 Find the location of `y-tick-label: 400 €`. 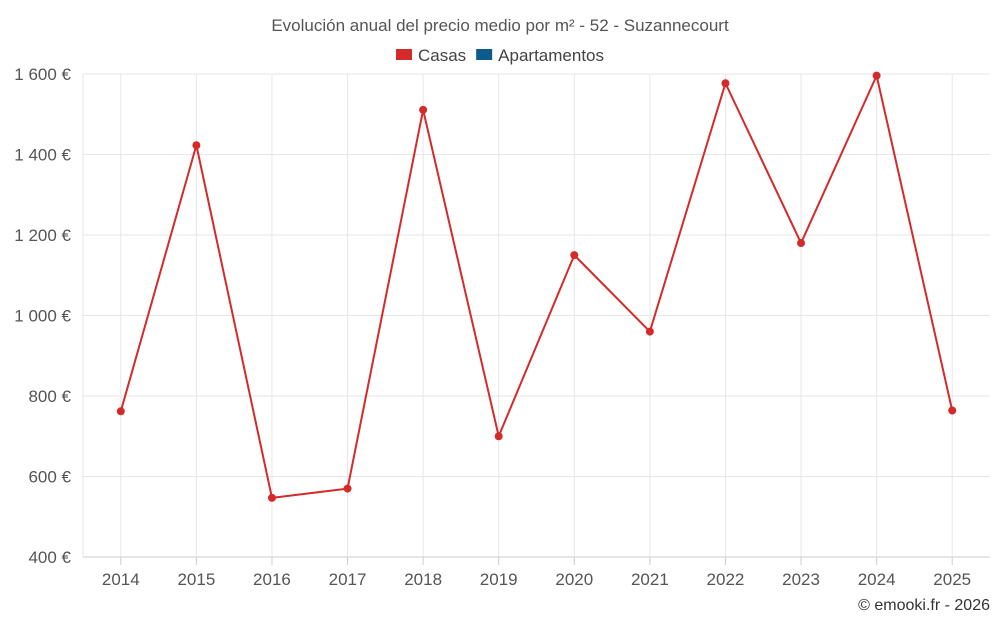

y-tick-label: 400 € is located at coordinates (49, 557).